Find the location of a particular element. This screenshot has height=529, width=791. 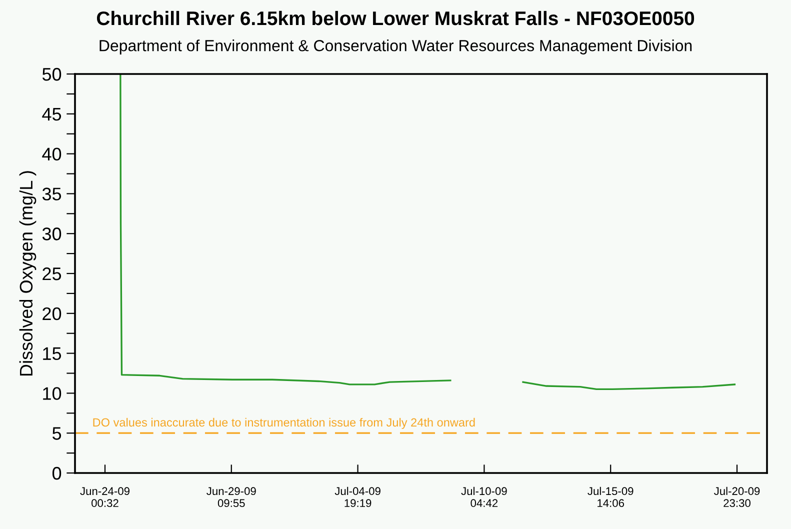

y-tick-label: 20 is located at coordinates (52, 313).